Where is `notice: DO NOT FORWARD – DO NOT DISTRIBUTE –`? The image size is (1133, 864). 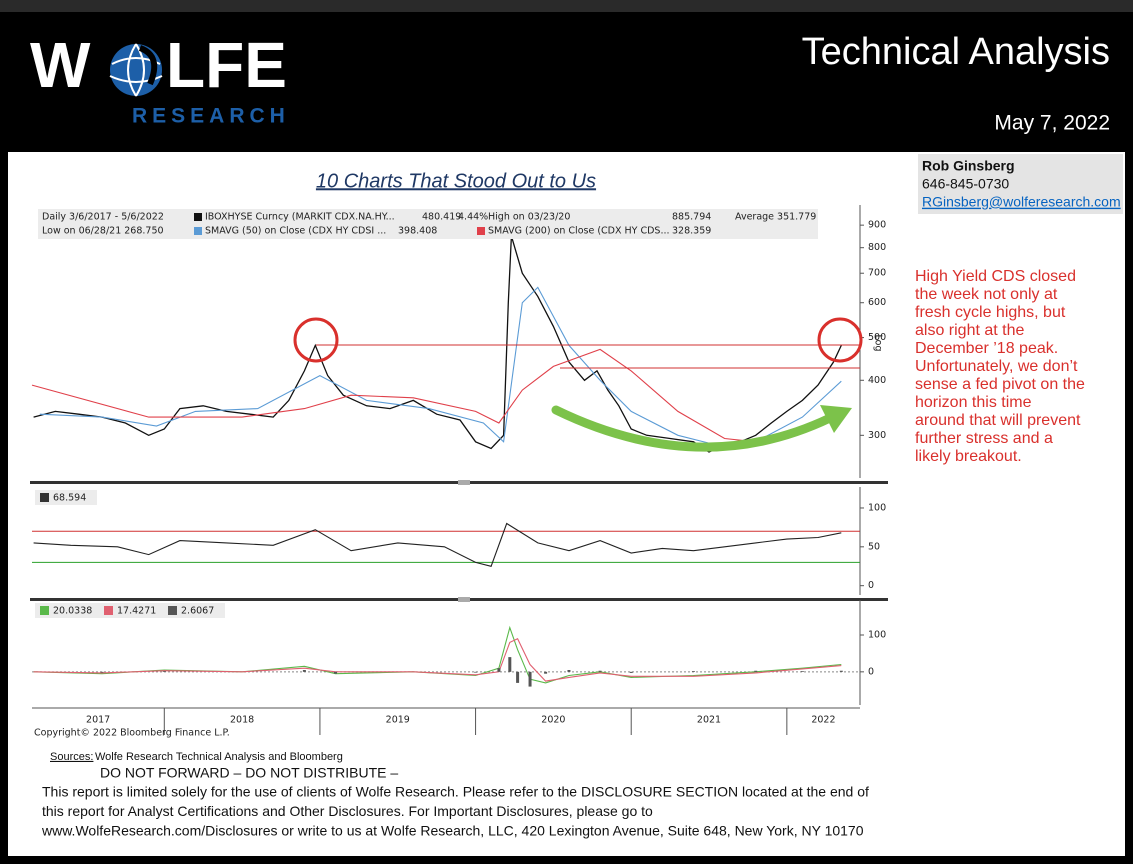
notice: DO NOT FORWARD – DO NOT DISTRIBUTE – is located at coordinates (249, 773).